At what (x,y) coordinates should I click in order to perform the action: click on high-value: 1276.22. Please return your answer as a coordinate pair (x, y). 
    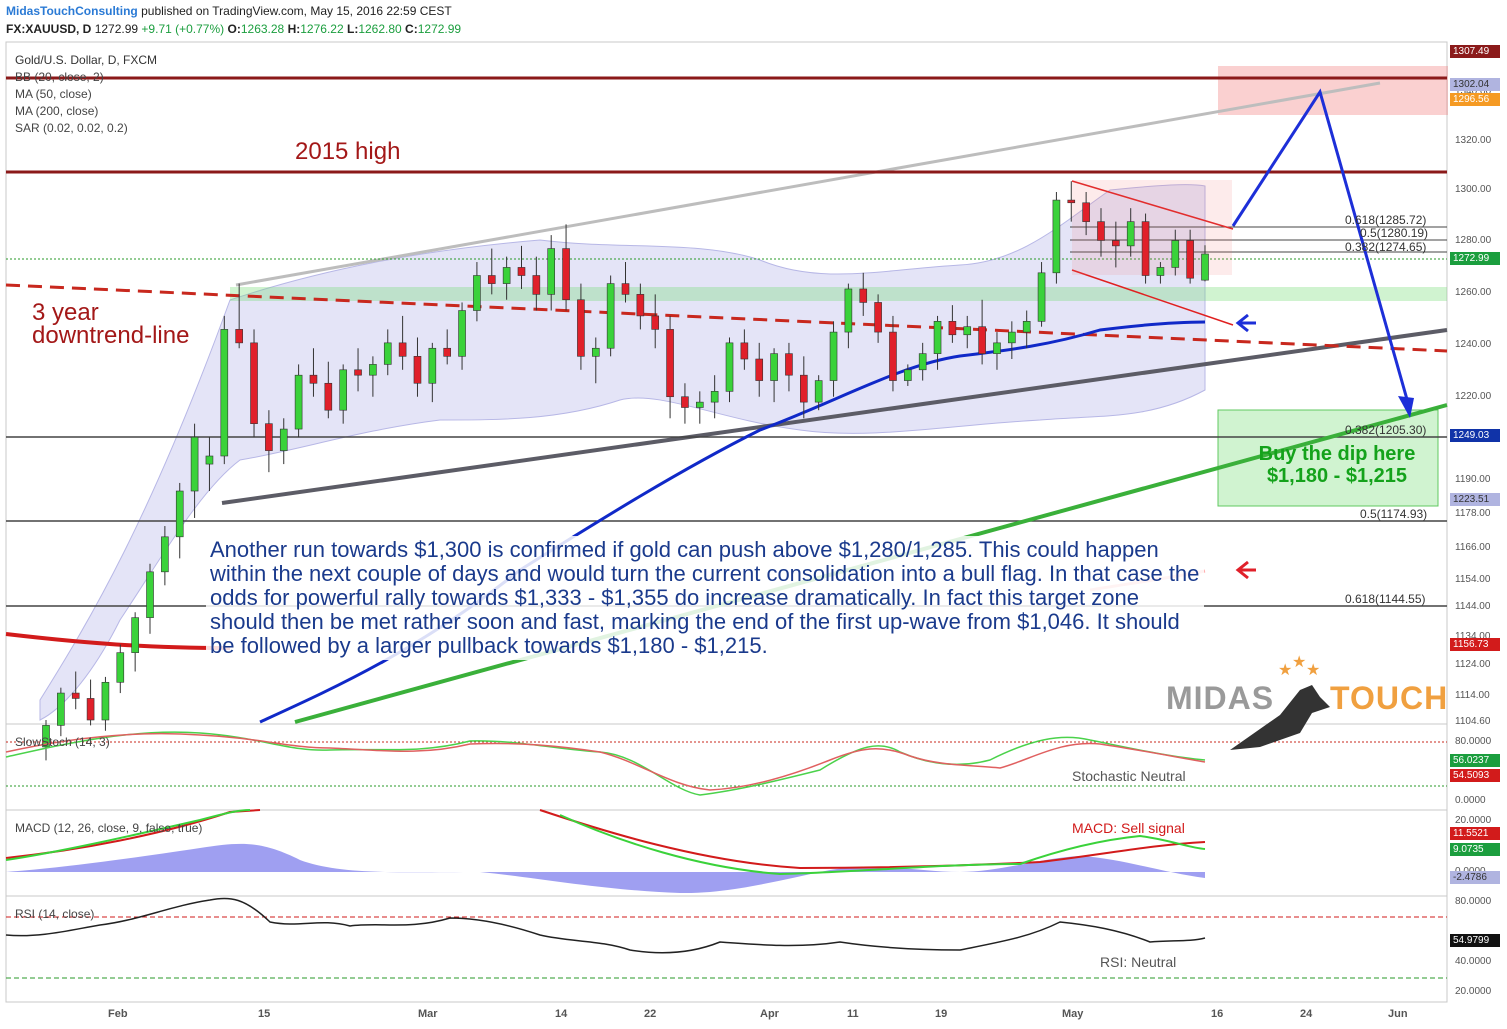
    Looking at the image, I should click on (322, 29).